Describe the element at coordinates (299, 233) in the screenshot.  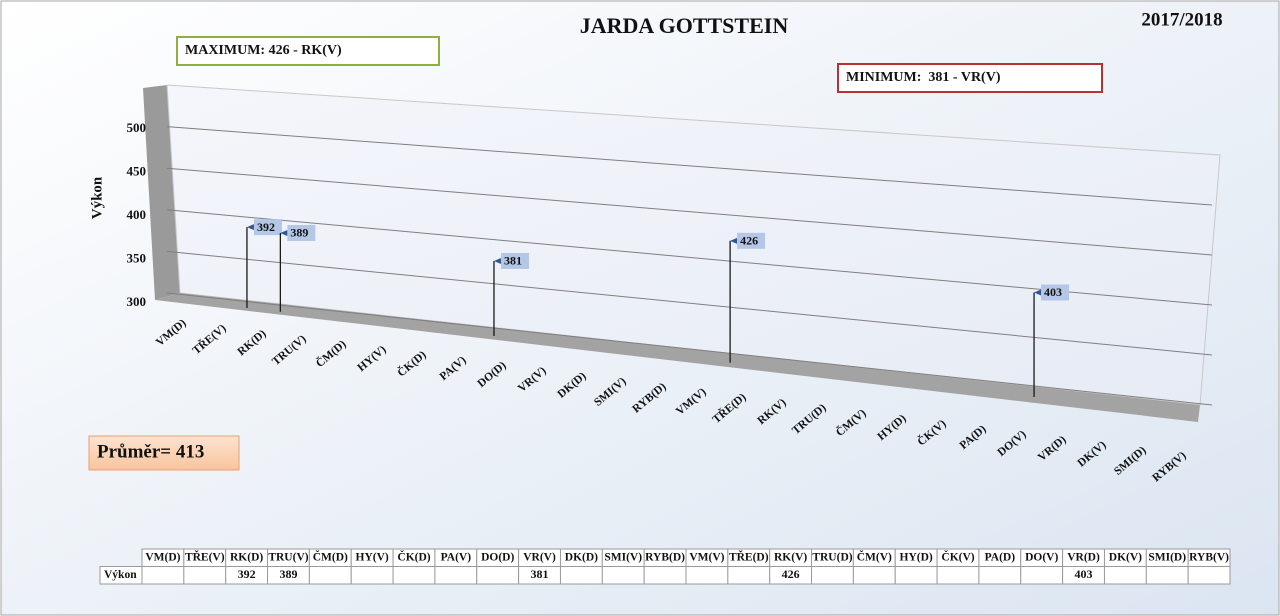
I see `value-label: 389` at that location.